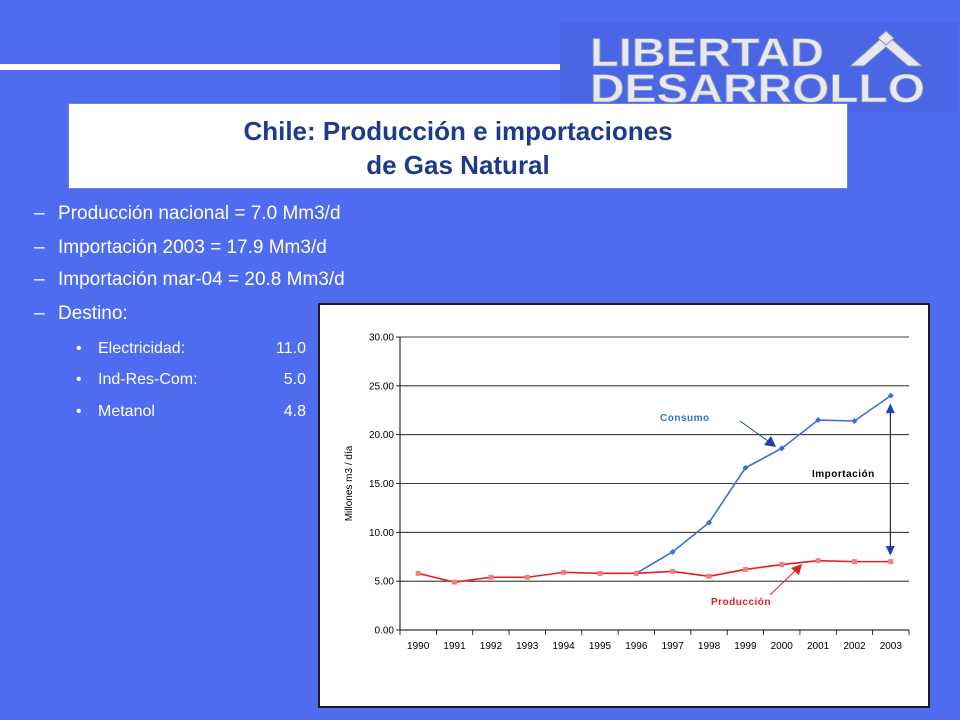 The height and width of the screenshot is (720, 960). Describe the element at coordinates (654, 571) in the screenshot. I see `produccion-line` at that location.